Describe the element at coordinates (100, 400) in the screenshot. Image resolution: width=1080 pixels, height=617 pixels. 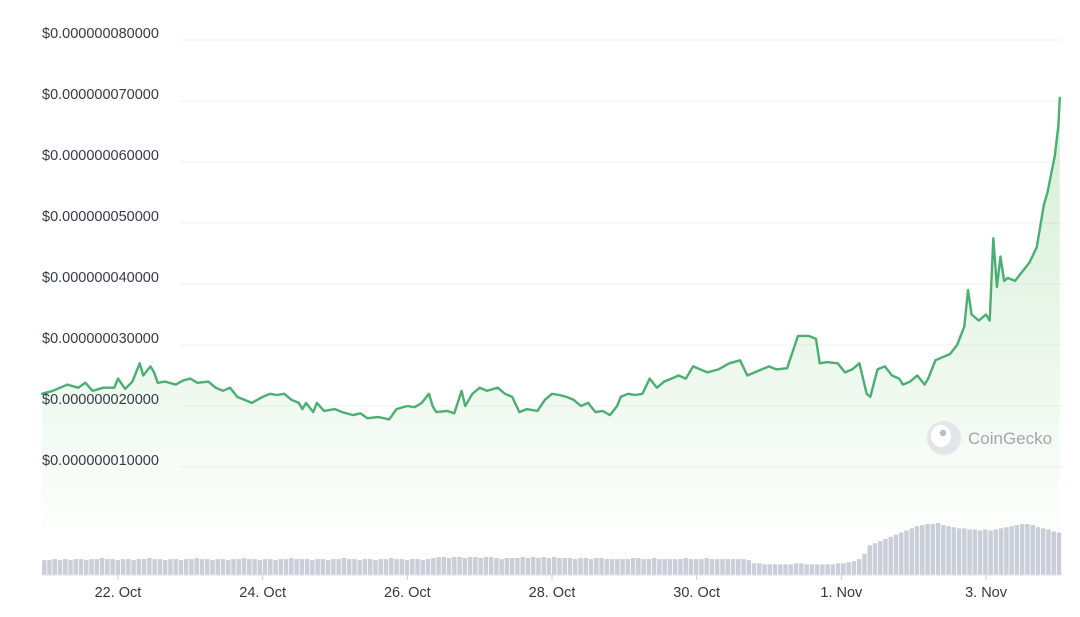
I see `y-tick-label: $0.000000020000` at that location.